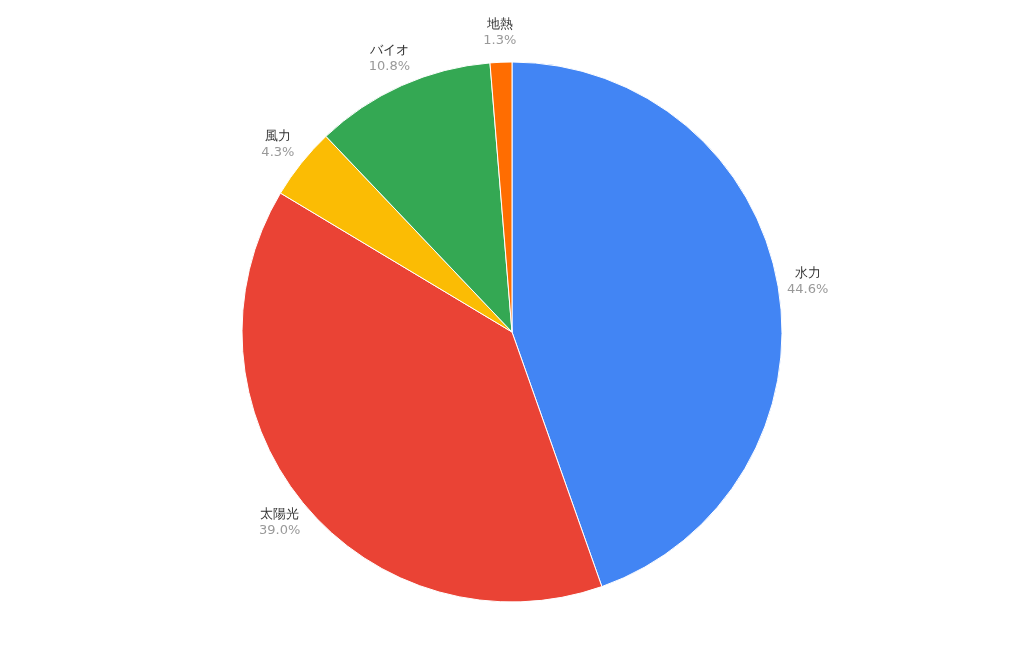 Image resolution: width=1024 pixels, height=650 pixels. What do you see at coordinates (500, 40) in the screenshot?
I see `data-label: 1.3%` at bounding box center [500, 40].